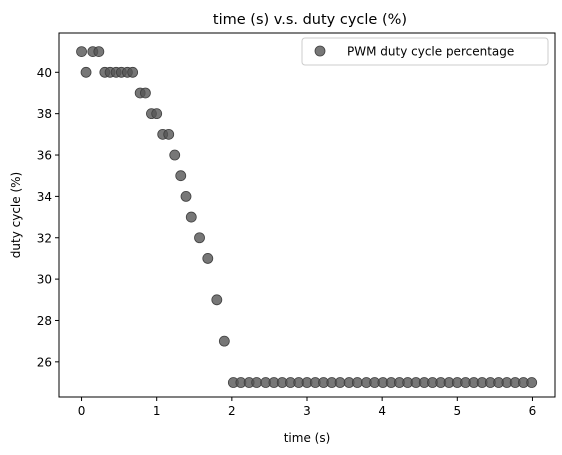 The height and width of the screenshot is (455, 562). I want to click on y-tick-label: 34, so click(44, 197).